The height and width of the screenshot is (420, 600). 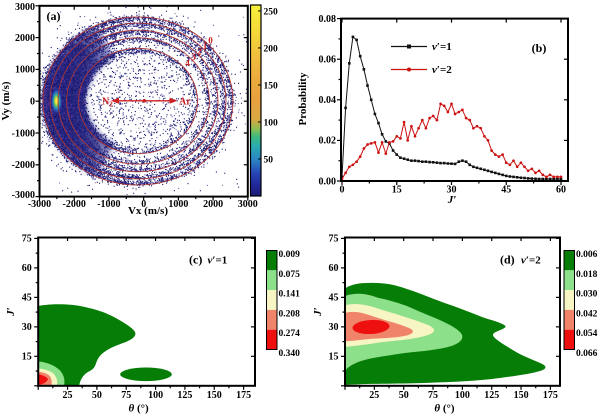 I want to click on svg-text: 0.006, so click(x=587, y=255).